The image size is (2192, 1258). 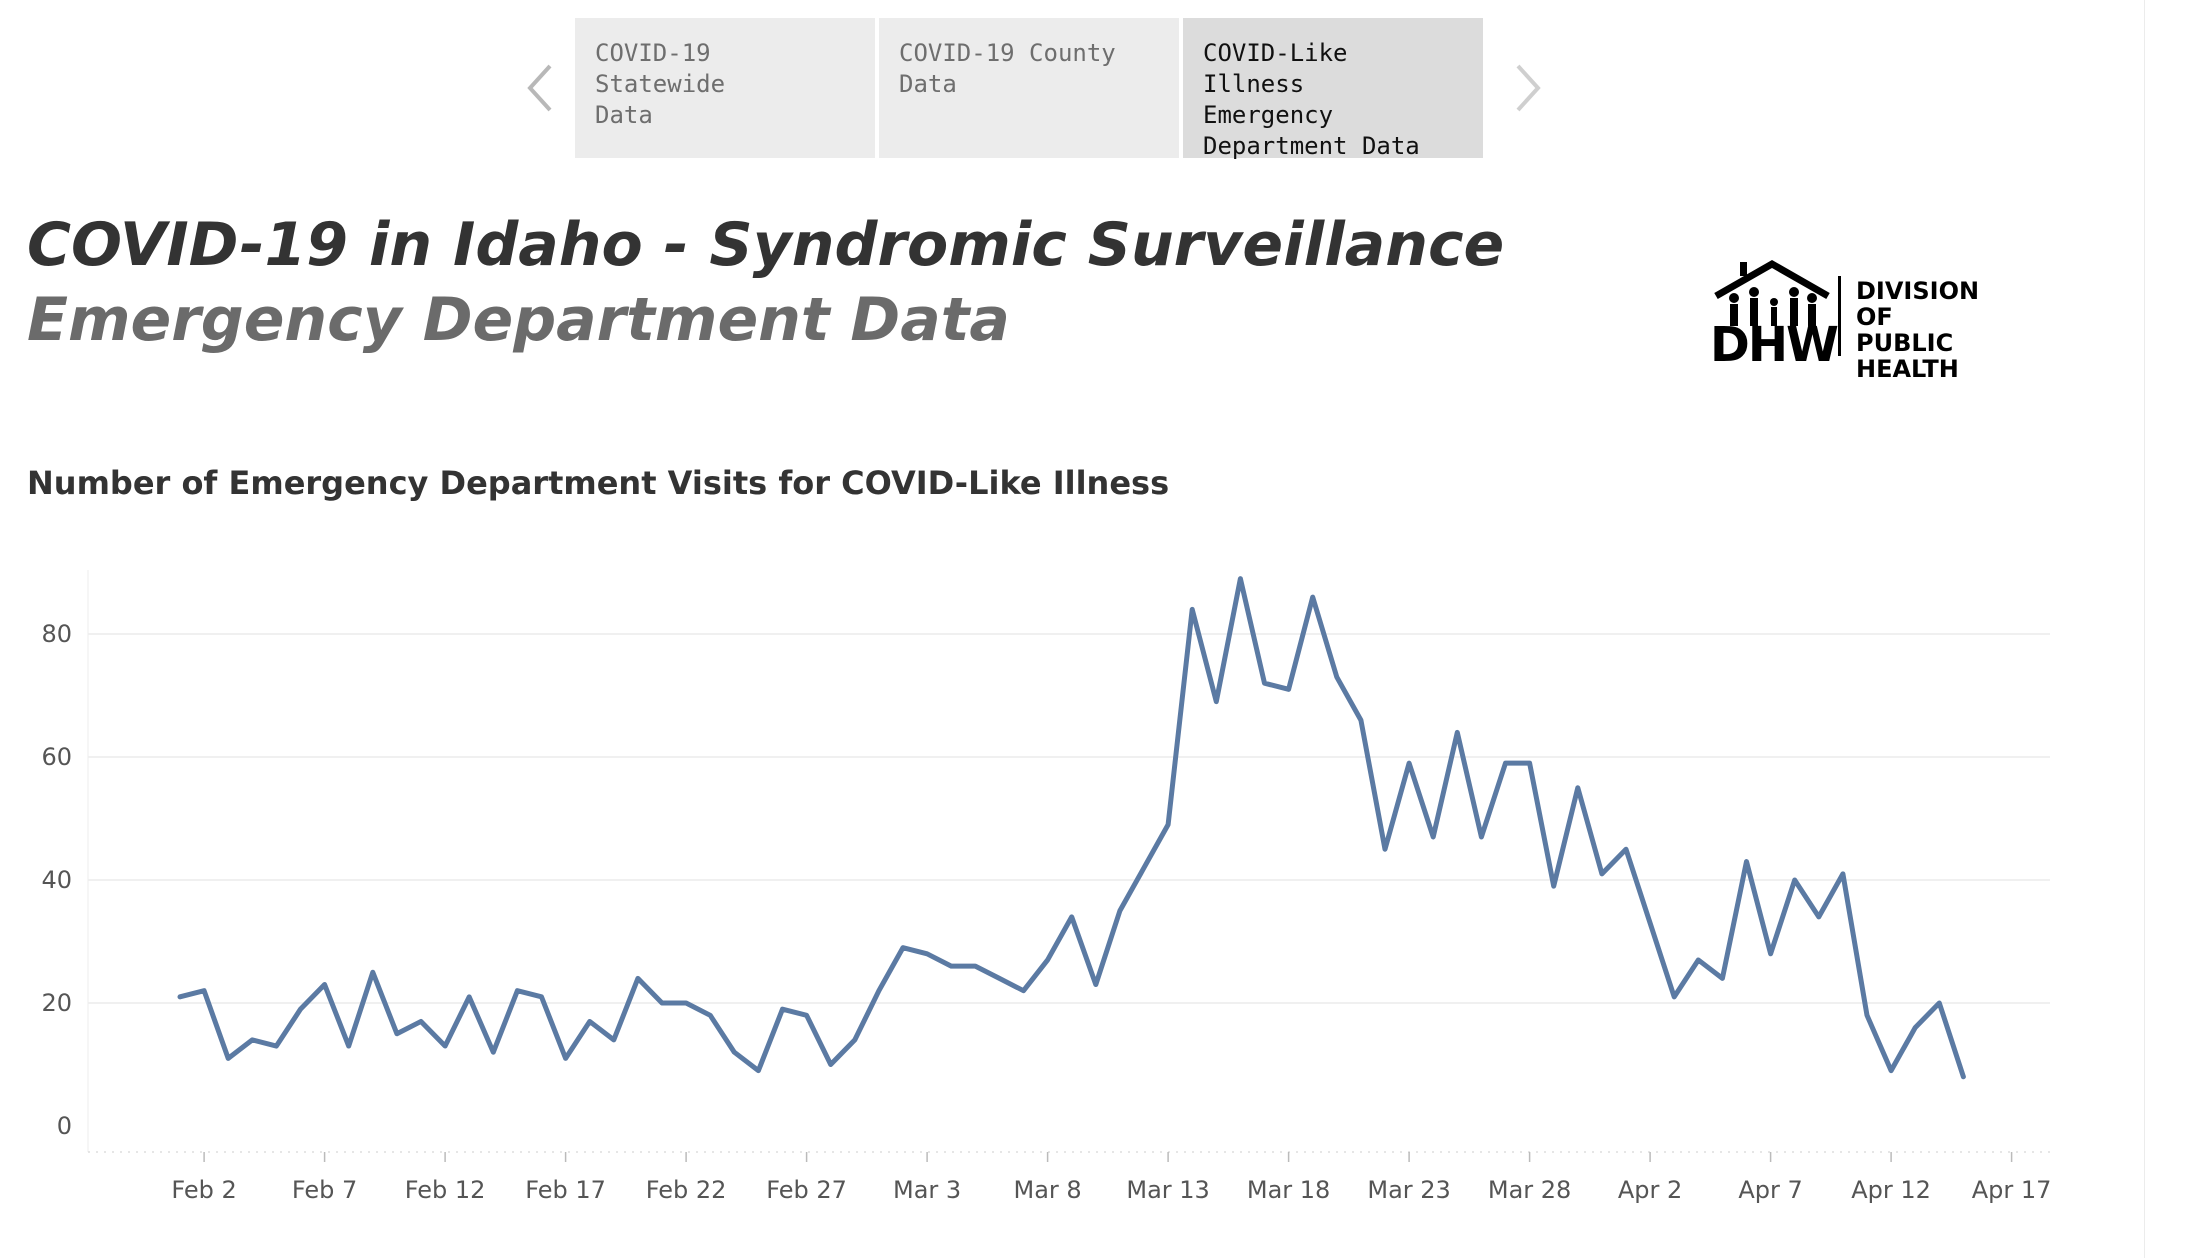 I want to click on tab-county-data: COVID-19 County Data, so click(x=1029, y=88).